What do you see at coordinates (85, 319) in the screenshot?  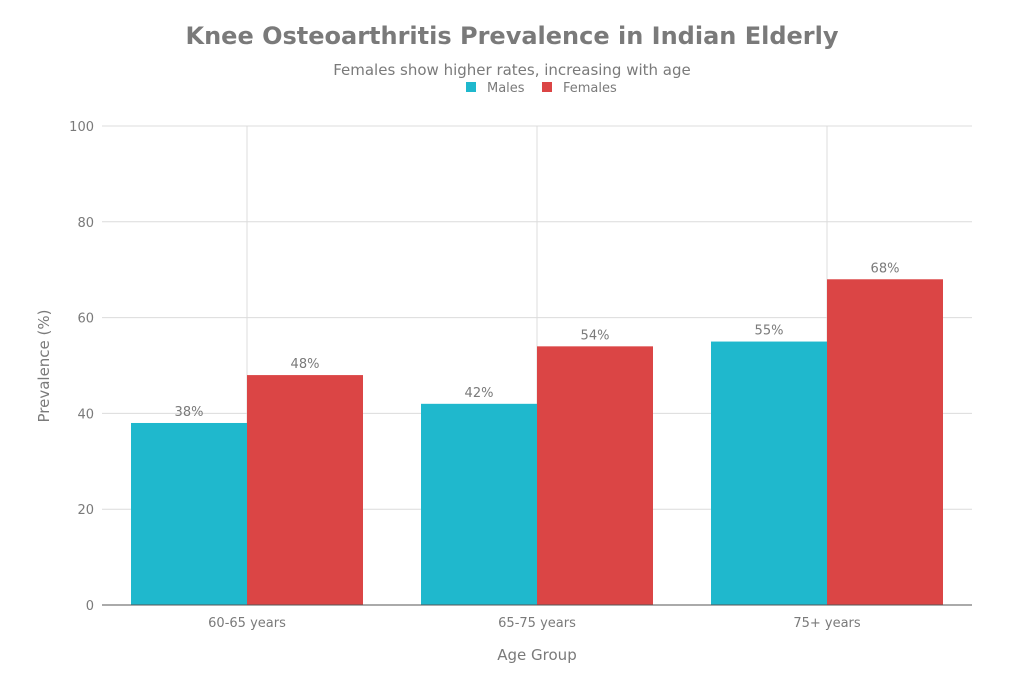 I see `y-tick-label: 60` at bounding box center [85, 319].